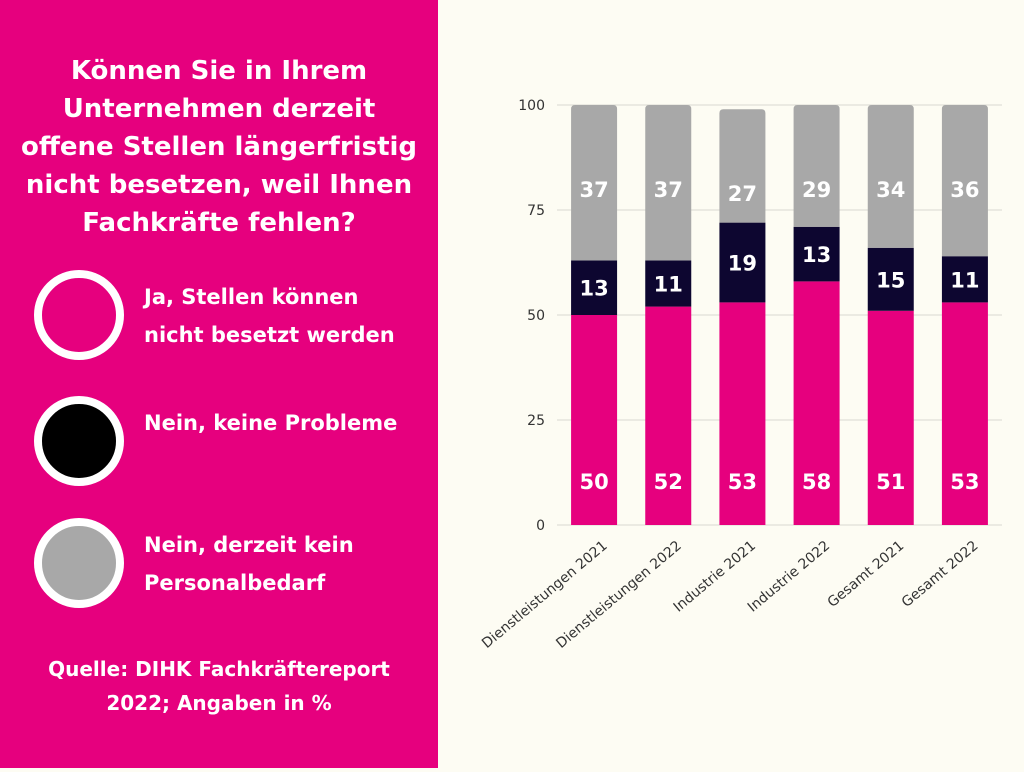 The width and height of the screenshot is (1024, 772). What do you see at coordinates (249, 564) in the screenshot?
I see `legend-label-no-demand: Nein, derzeit kein Personalbedarf` at bounding box center [249, 564].